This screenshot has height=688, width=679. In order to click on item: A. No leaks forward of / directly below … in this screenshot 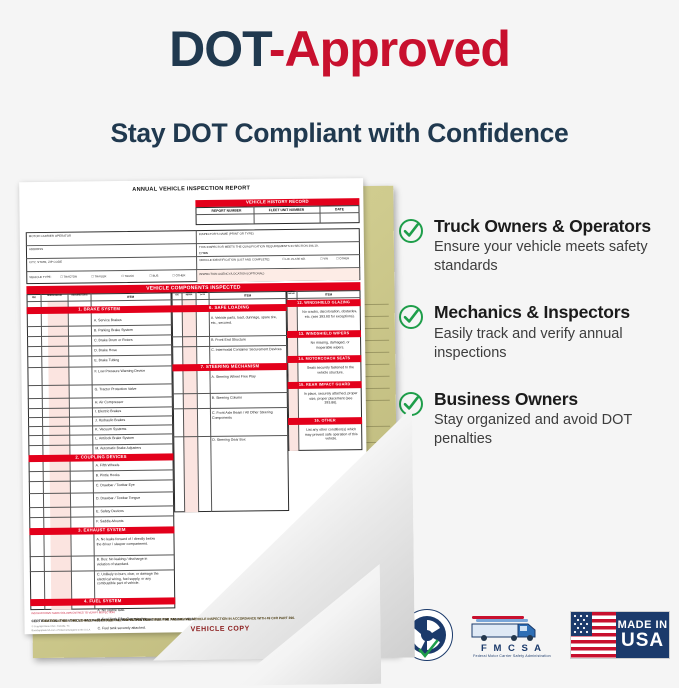, I will do `click(126, 541)`.